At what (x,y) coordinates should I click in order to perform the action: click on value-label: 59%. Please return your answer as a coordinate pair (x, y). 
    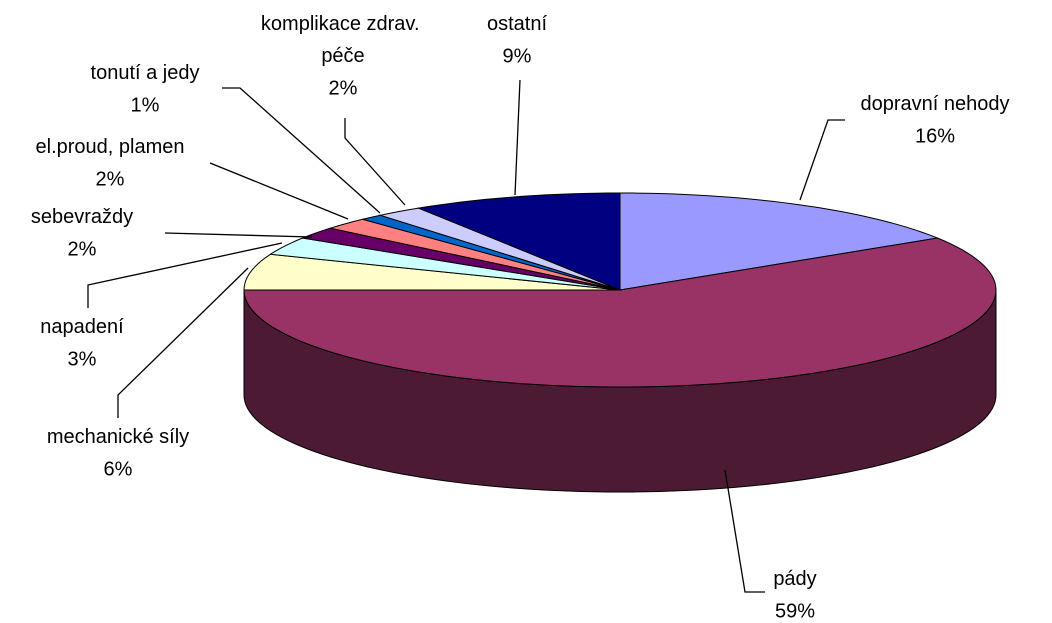
    Looking at the image, I should click on (795, 611).